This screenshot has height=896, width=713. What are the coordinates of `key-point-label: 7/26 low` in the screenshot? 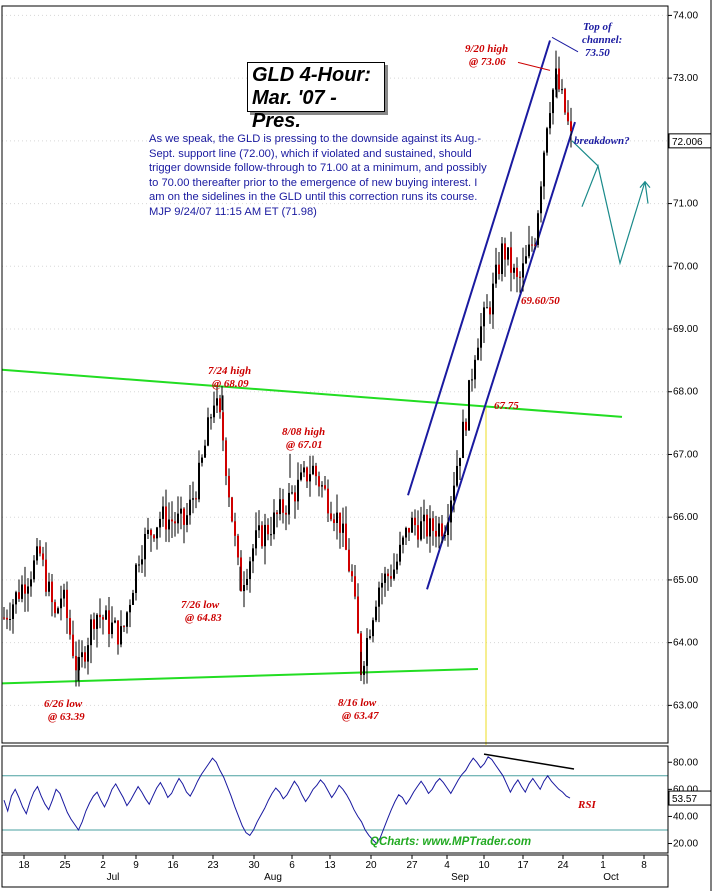 It's located at (200, 605).